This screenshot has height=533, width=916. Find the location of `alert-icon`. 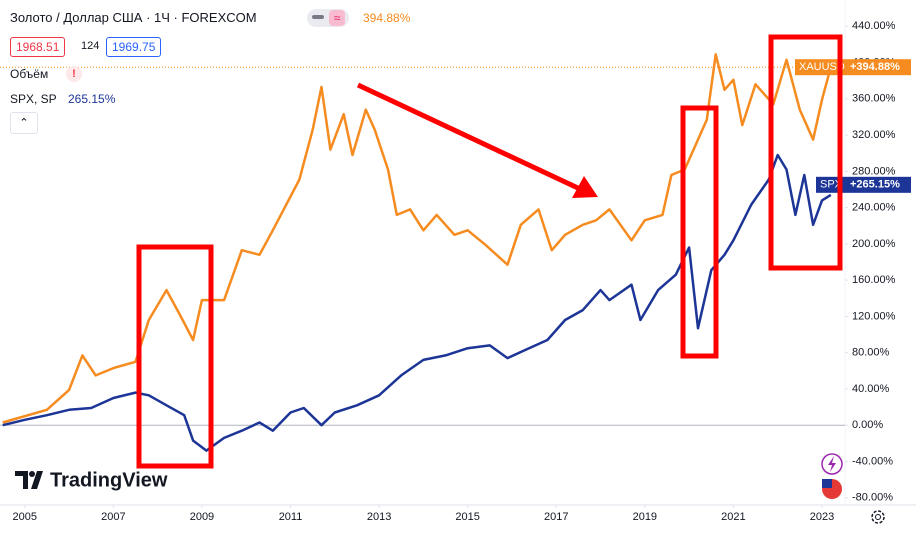

alert-icon is located at coordinates (832, 464).